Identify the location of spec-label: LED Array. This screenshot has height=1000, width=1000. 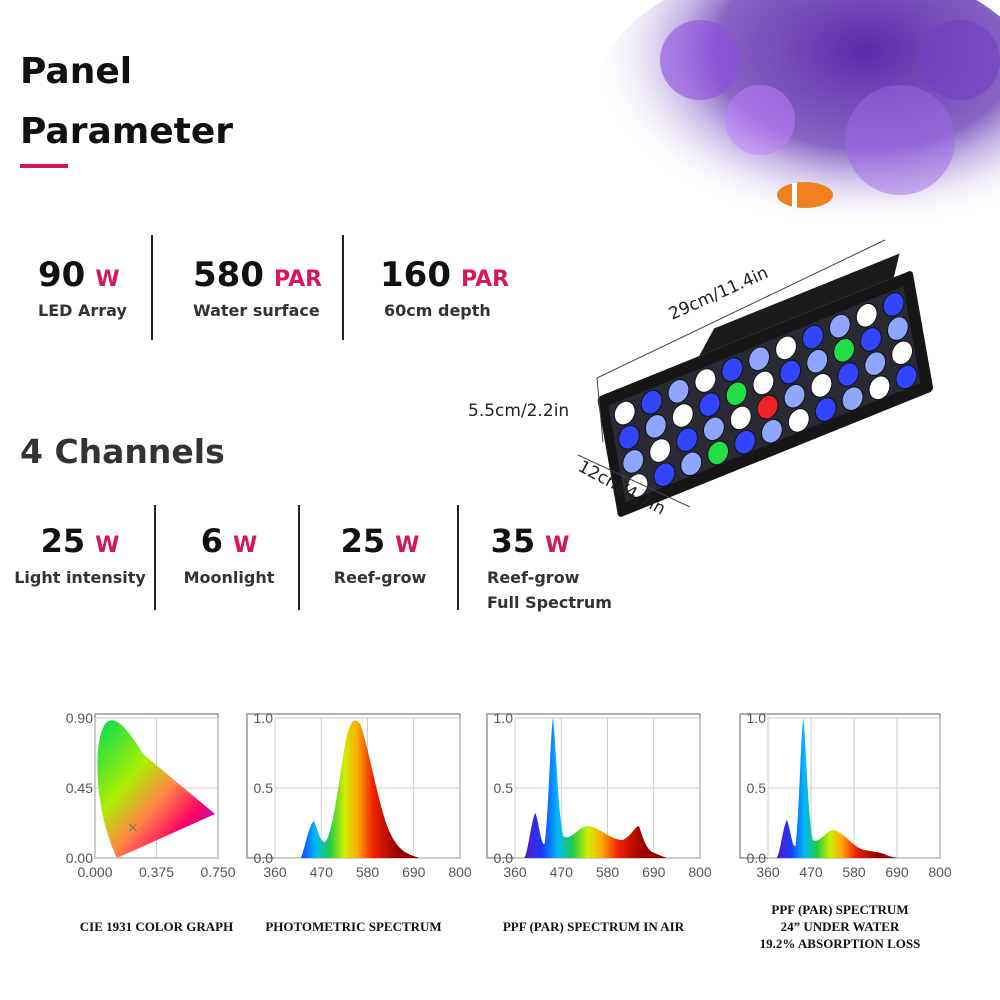
(82, 310).